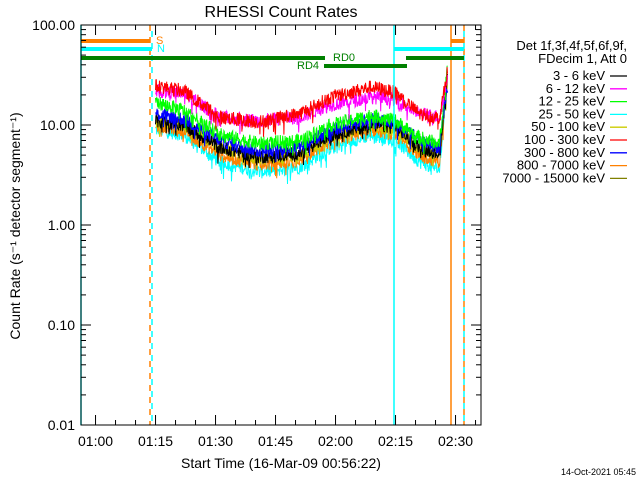 The height and width of the screenshot is (480, 640). What do you see at coordinates (582, 58) in the screenshot?
I see `legend-header-2: FDecim 1, Att 0` at bounding box center [582, 58].